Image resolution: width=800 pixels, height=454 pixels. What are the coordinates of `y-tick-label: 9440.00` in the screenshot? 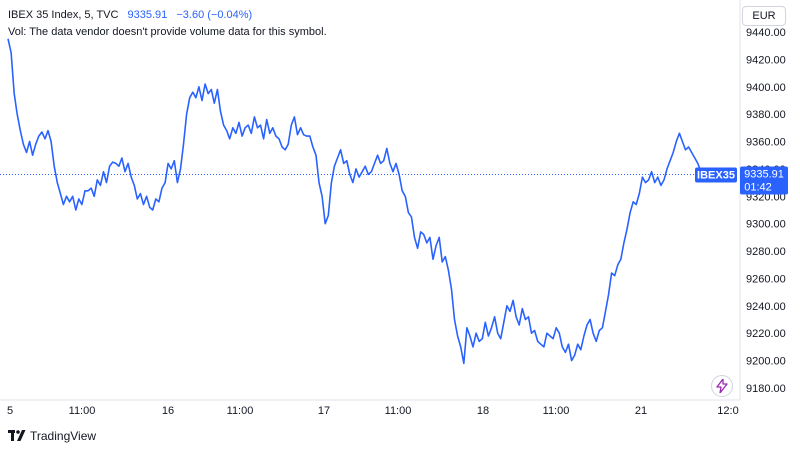 It's located at (766, 33).